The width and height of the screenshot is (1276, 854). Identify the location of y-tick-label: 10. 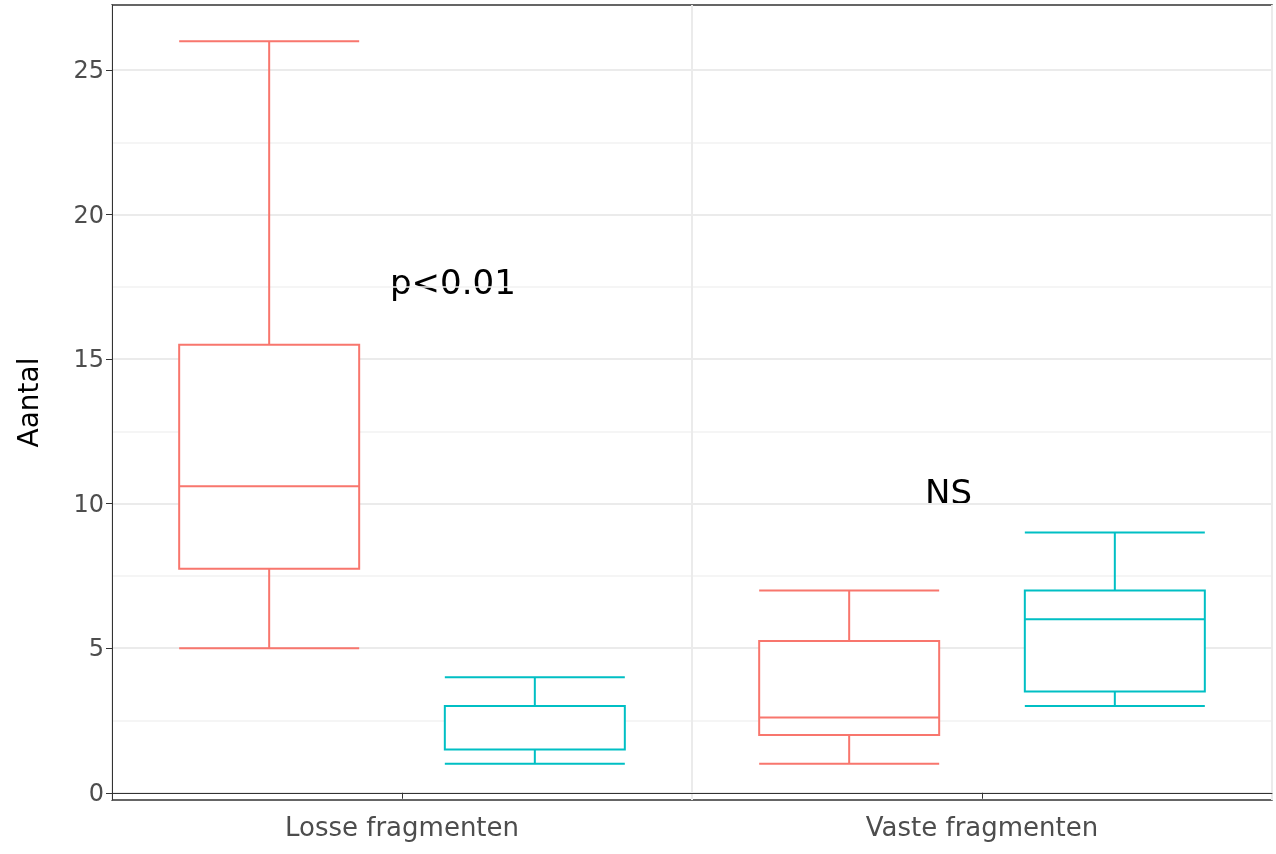
(88, 503).